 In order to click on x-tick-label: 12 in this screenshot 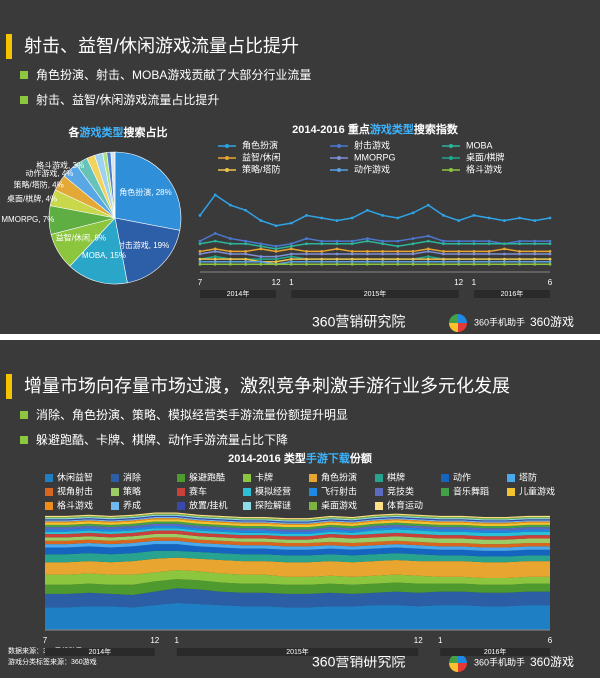, I will do `click(458, 282)`.